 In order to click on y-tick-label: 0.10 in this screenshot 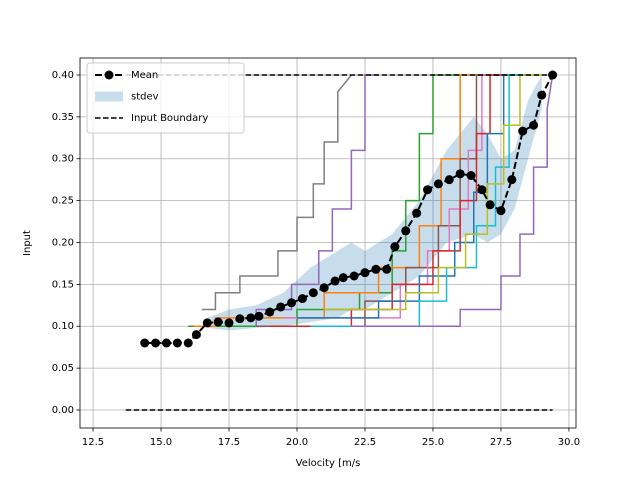, I will do `click(63, 326)`.